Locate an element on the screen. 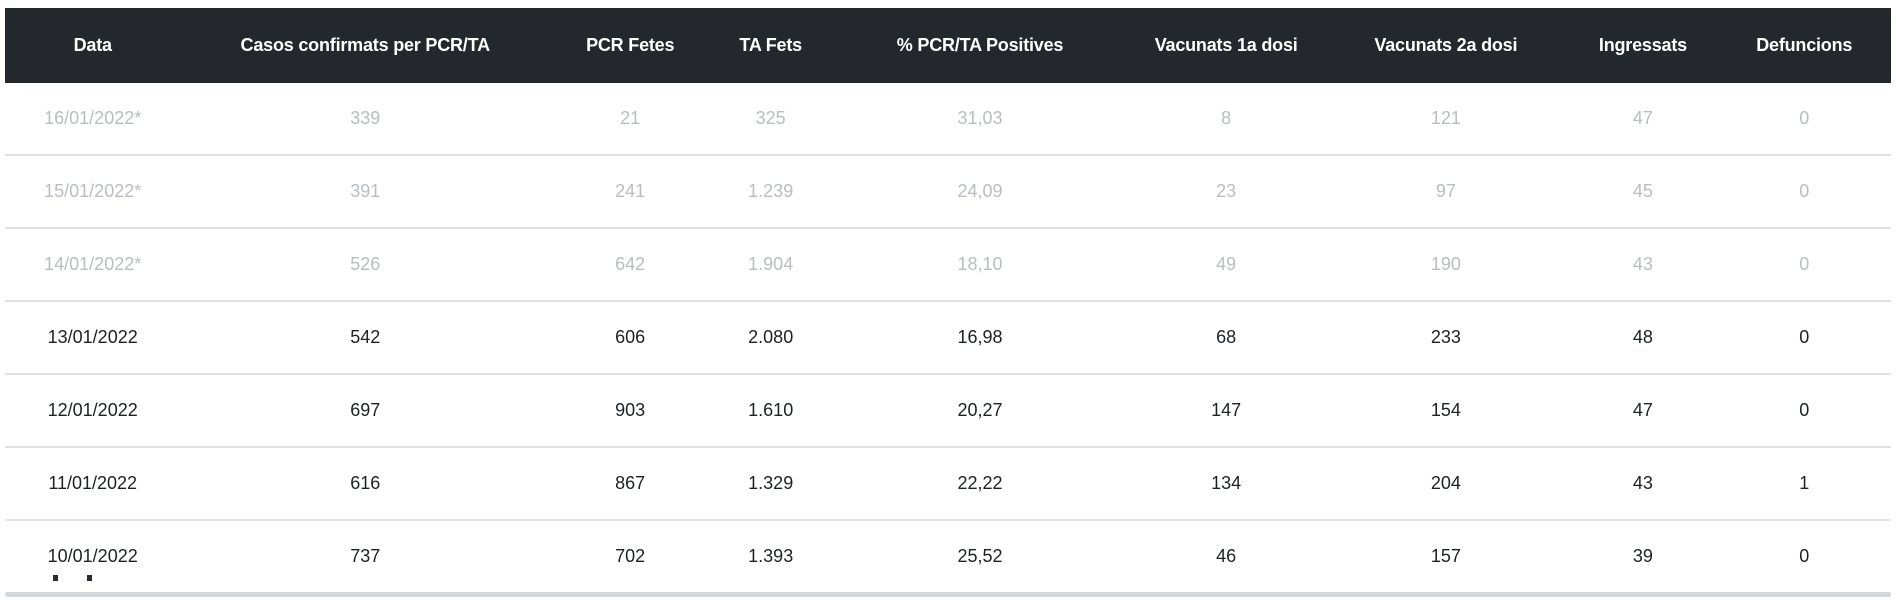 This screenshot has height=612, width=1896. value-cell: 23 is located at coordinates (1226, 191).